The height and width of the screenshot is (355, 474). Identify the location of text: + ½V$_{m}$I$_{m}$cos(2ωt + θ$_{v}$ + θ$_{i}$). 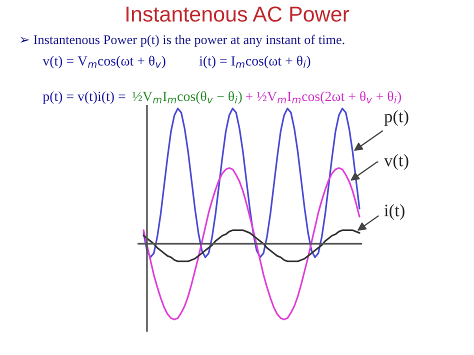
(324, 97).